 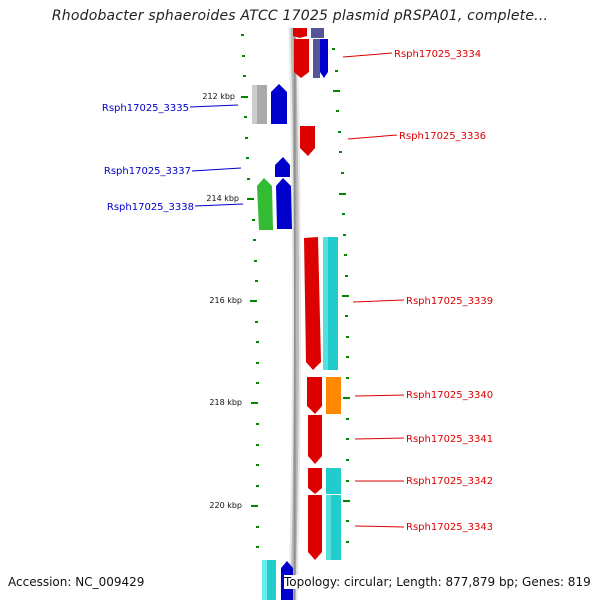 I want to click on gene-label-3337: Rsph17025_3337, so click(x=147, y=171).